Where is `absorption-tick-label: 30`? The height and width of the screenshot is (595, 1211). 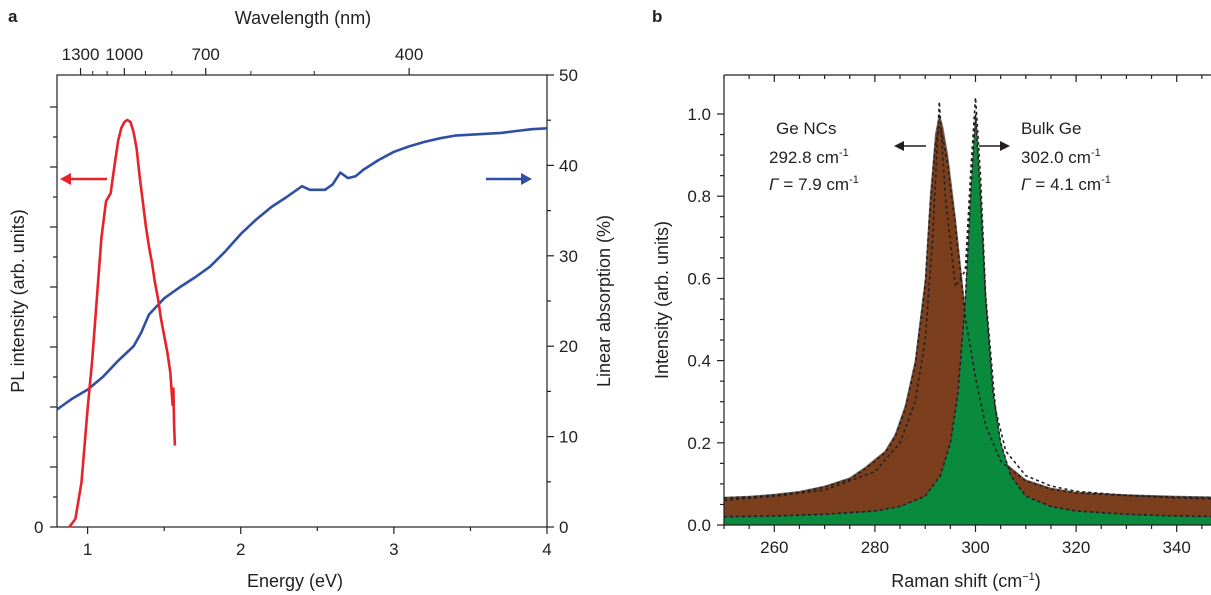
absorption-tick-label: 30 is located at coordinates (568, 256).